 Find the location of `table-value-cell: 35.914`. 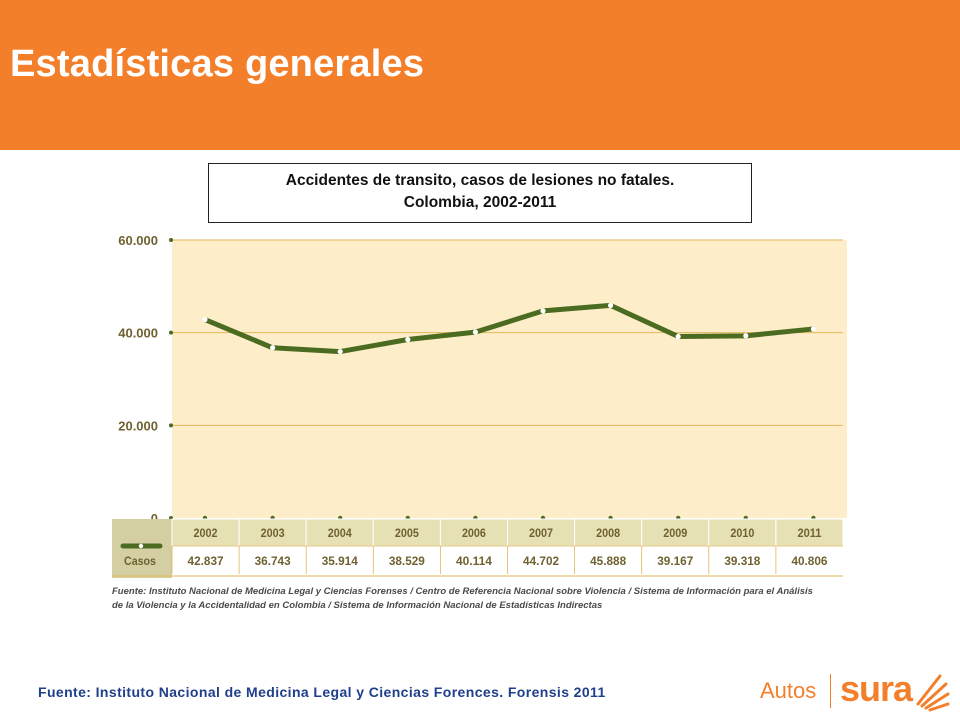

table-value-cell: 35.914 is located at coordinates (340, 561).